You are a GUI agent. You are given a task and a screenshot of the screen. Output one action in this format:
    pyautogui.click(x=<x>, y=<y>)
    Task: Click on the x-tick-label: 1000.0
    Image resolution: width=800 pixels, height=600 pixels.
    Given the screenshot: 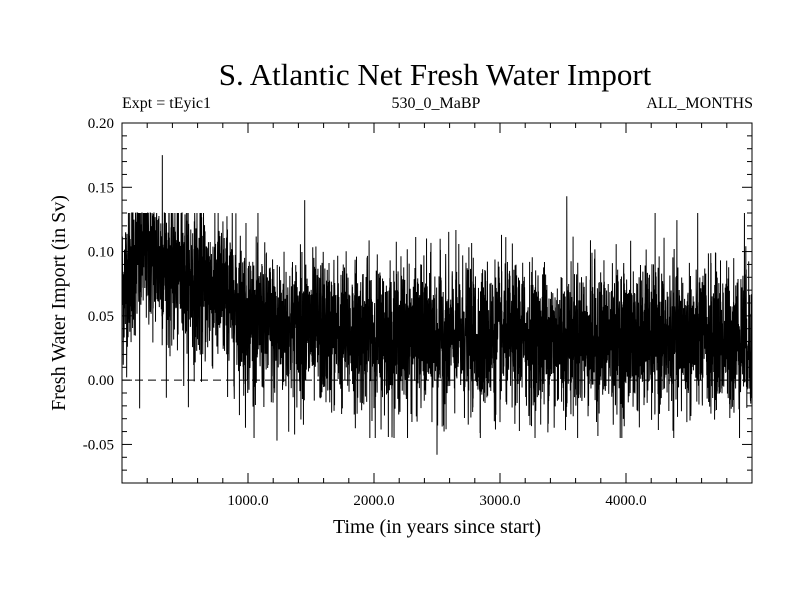 What is the action you would take?
    pyautogui.click(x=247, y=501)
    